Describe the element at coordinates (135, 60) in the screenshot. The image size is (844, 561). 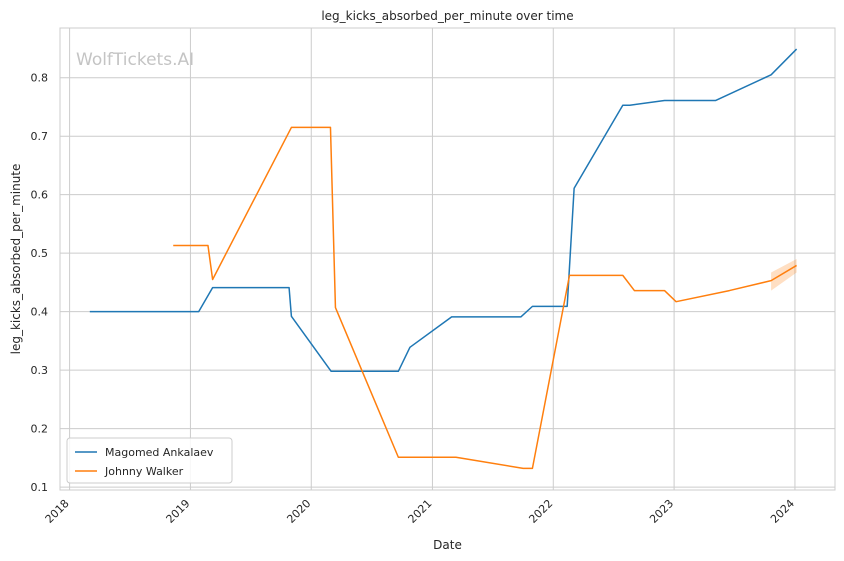
I see `watermark-text: WolfTickets.AI` at that location.